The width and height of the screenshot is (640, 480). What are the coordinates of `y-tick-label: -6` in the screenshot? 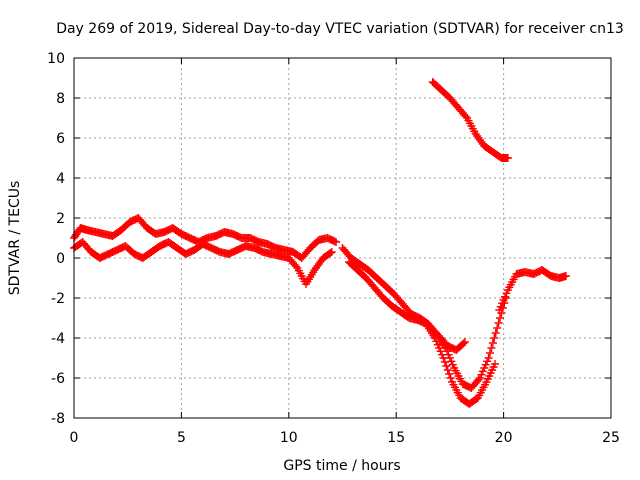 It's located at (58, 379).